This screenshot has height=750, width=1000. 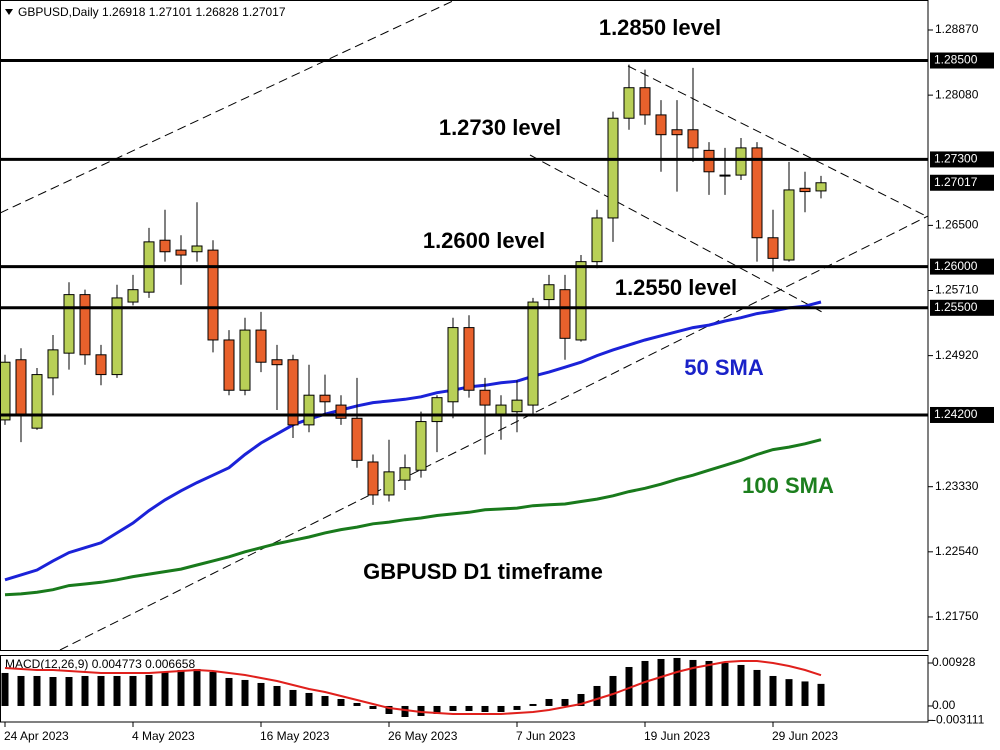 What do you see at coordinates (956, 182) in the screenshot?
I see `price-label: 1.27017` at bounding box center [956, 182].